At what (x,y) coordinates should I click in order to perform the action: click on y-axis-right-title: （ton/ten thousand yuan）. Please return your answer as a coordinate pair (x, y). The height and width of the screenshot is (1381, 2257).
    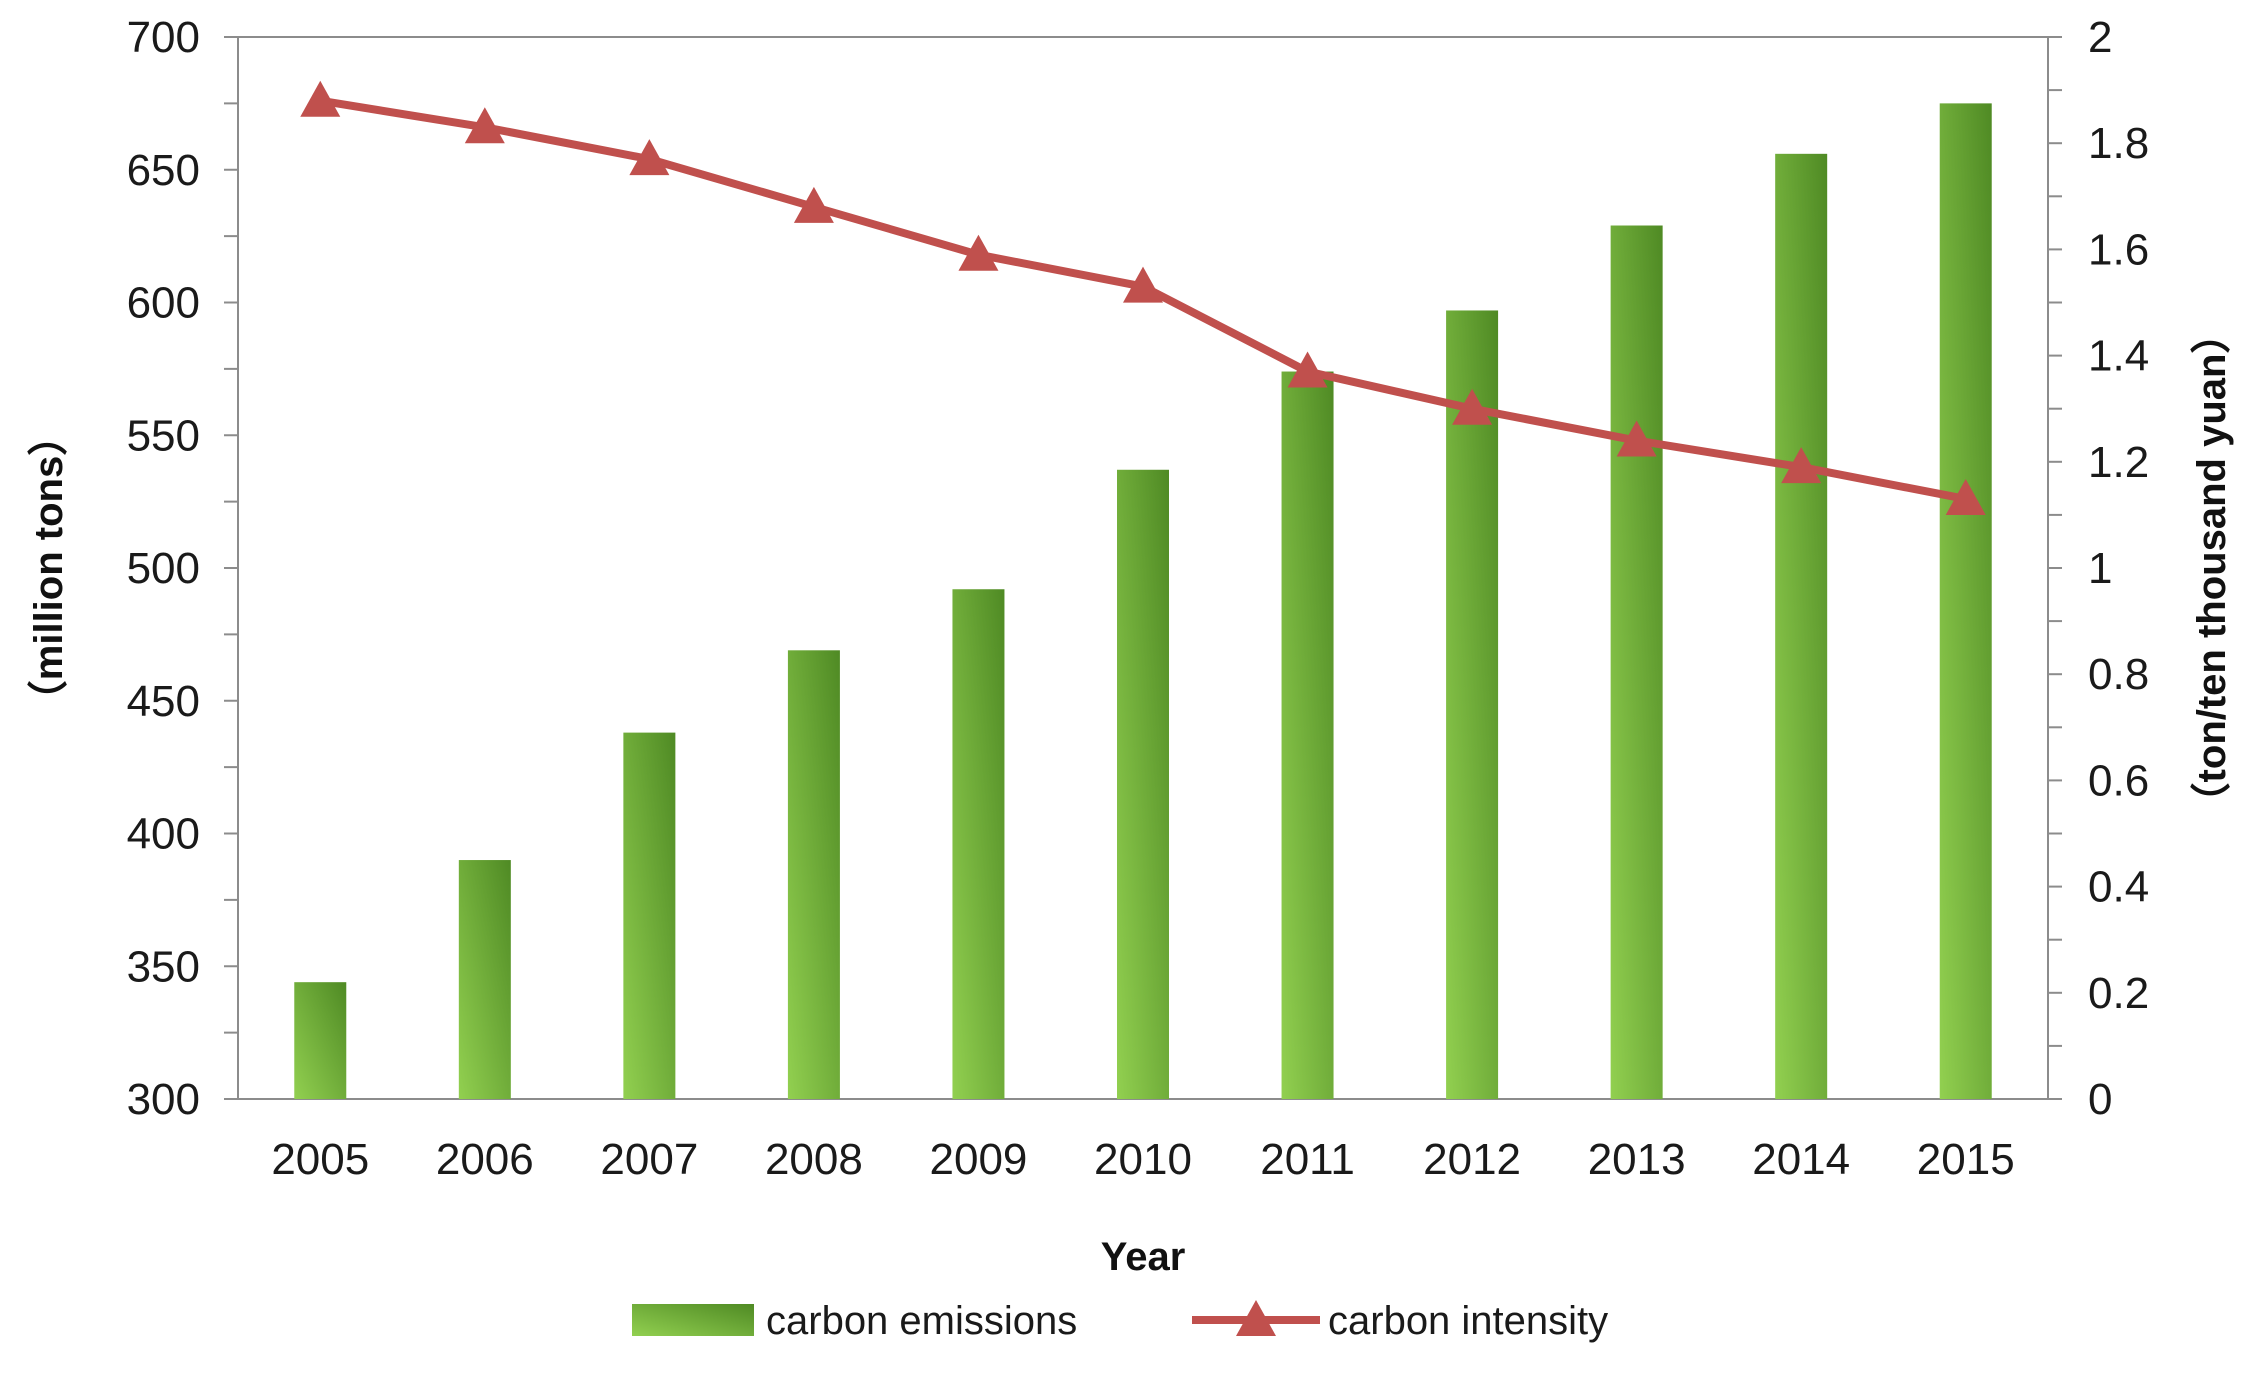
    Looking at the image, I should click on (2212, 568).